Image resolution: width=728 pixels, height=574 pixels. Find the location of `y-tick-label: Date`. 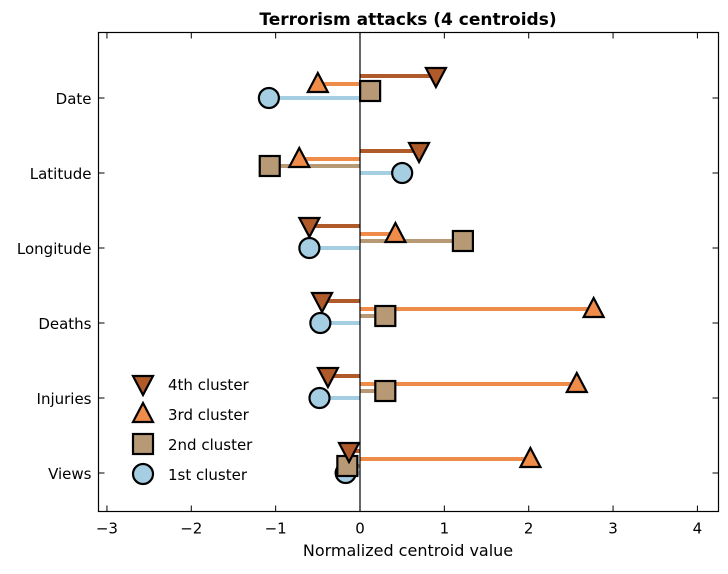

y-tick-label: Date is located at coordinates (74, 99).